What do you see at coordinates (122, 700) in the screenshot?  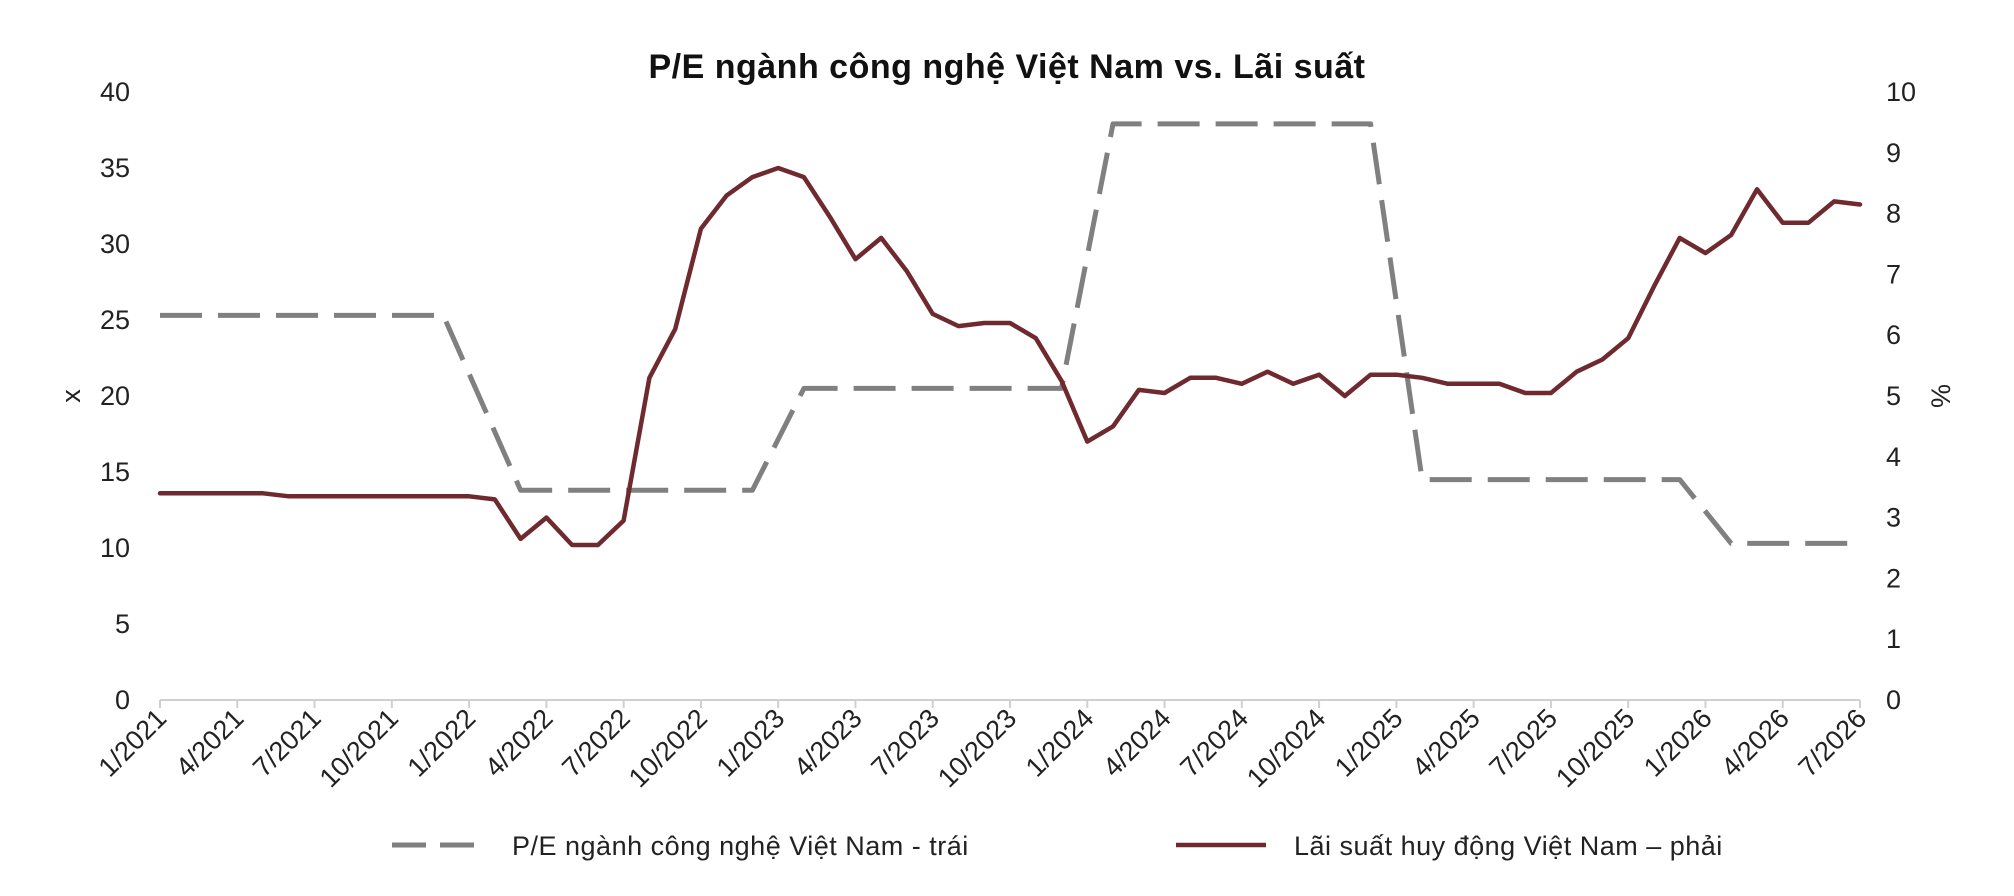 I see `y-tick-left-label: 0` at bounding box center [122, 700].